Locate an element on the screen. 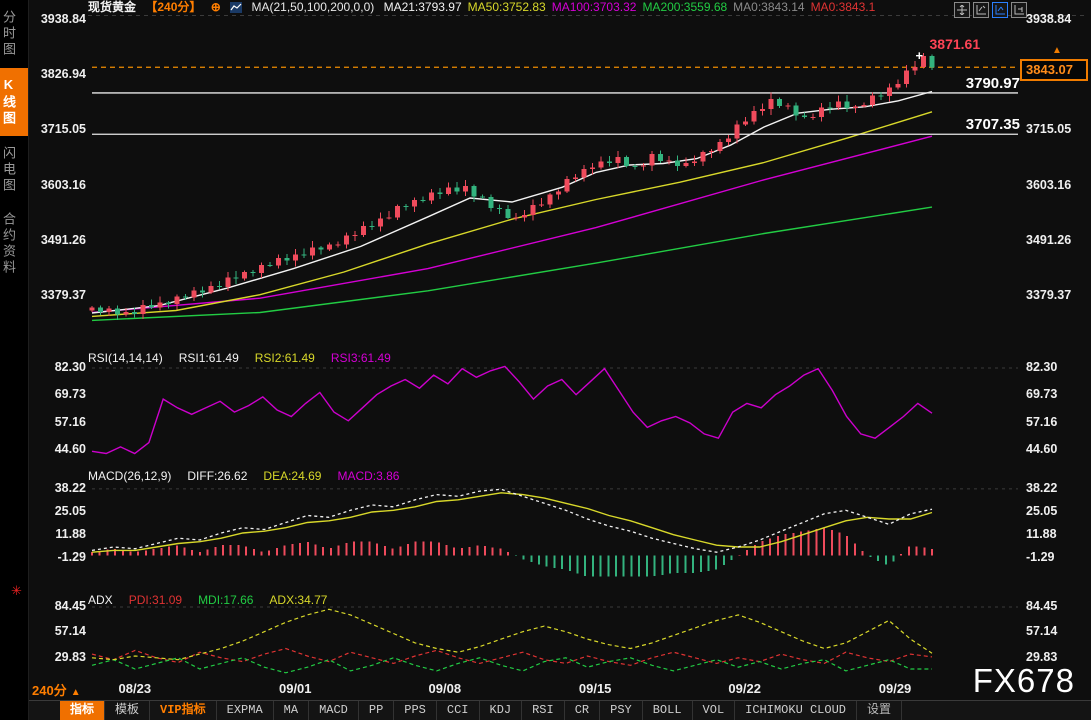 This screenshot has height=720, width=1091. y-axis-label: 82.30 is located at coordinates (1042, 366).